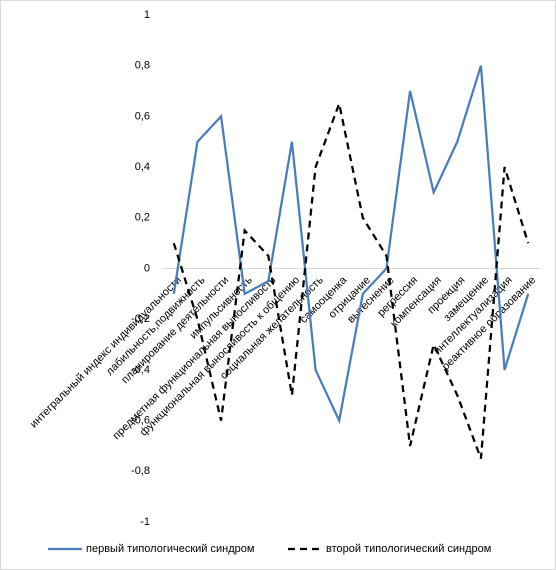 The image size is (556, 570). What do you see at coordinates (140, 421) in the screenshot?
I see `y-tick-label: -0,6` at bounding box center [140, 421].